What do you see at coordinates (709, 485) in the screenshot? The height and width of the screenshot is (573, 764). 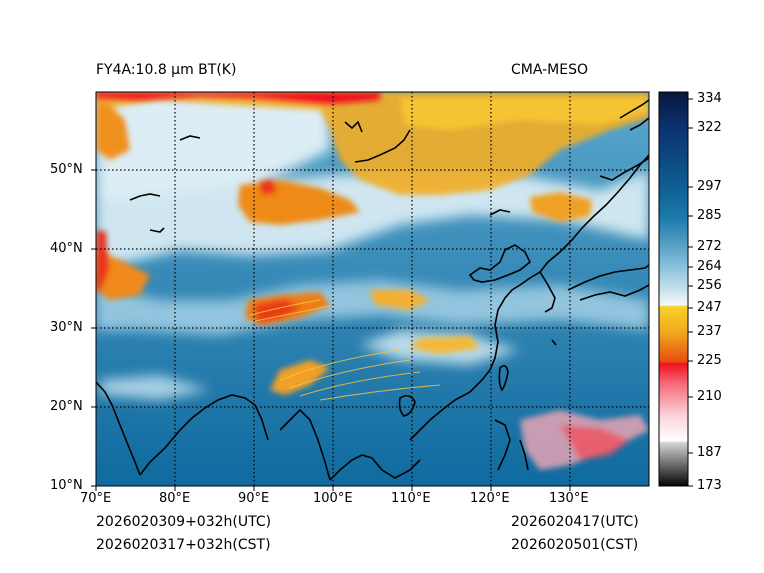 I see `colorbar-label: 173` at bounding box center [709, 485].